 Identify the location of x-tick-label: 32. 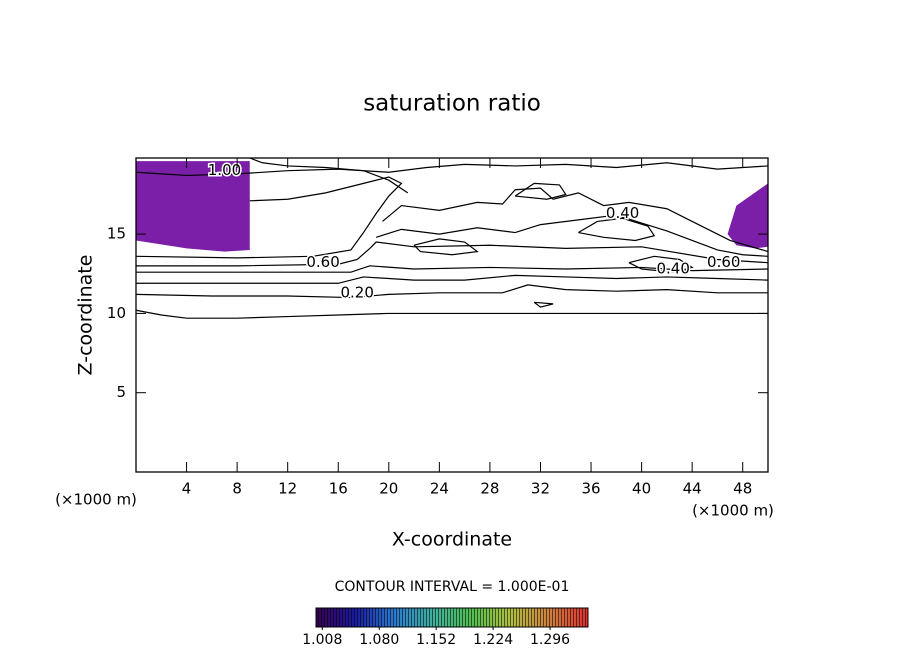
(540, 489).